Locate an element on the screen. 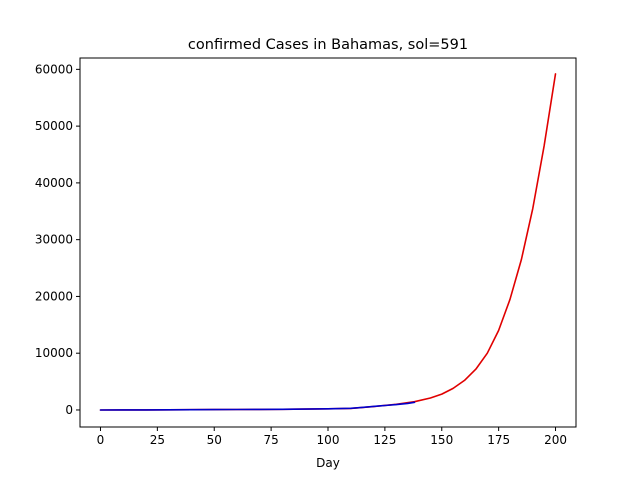 This screenshot has width=640, height=480. x-tick-label: 175 is located at coordinates (498, 440).